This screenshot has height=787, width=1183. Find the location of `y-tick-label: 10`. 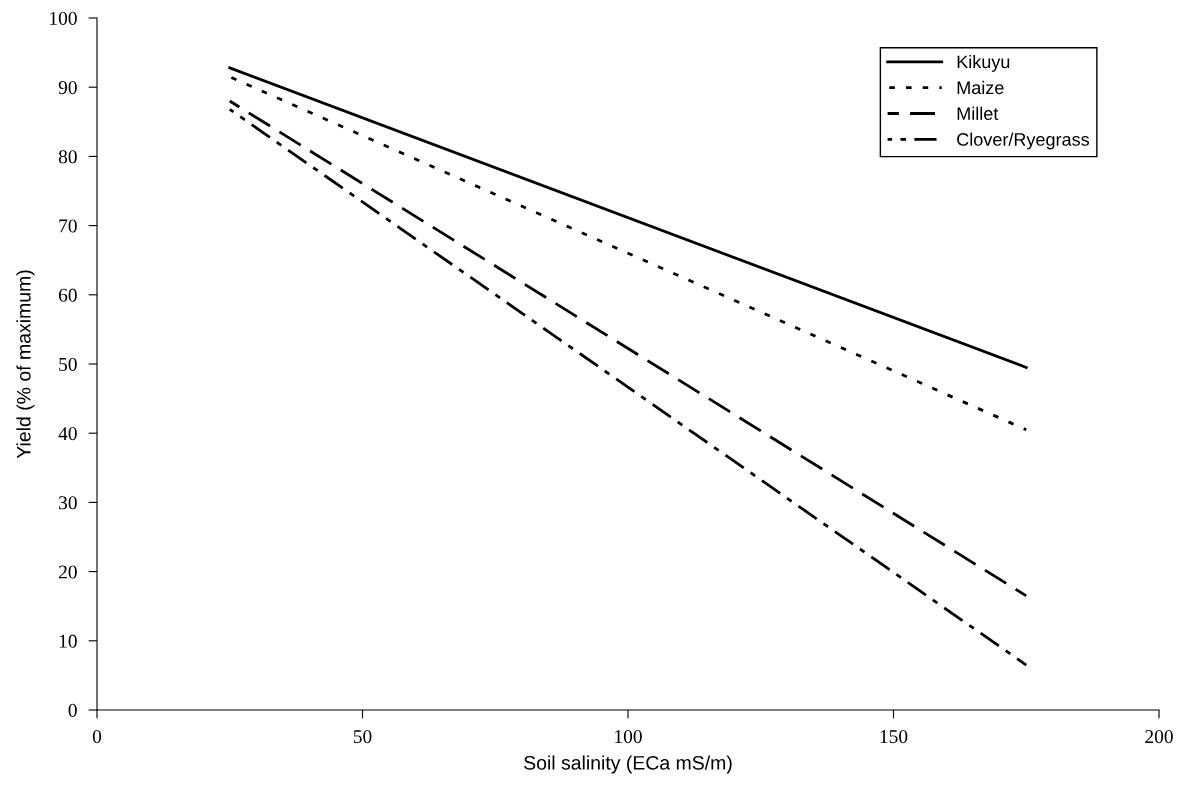

y-tick-label: 10 is located at coordinates (68, 641).